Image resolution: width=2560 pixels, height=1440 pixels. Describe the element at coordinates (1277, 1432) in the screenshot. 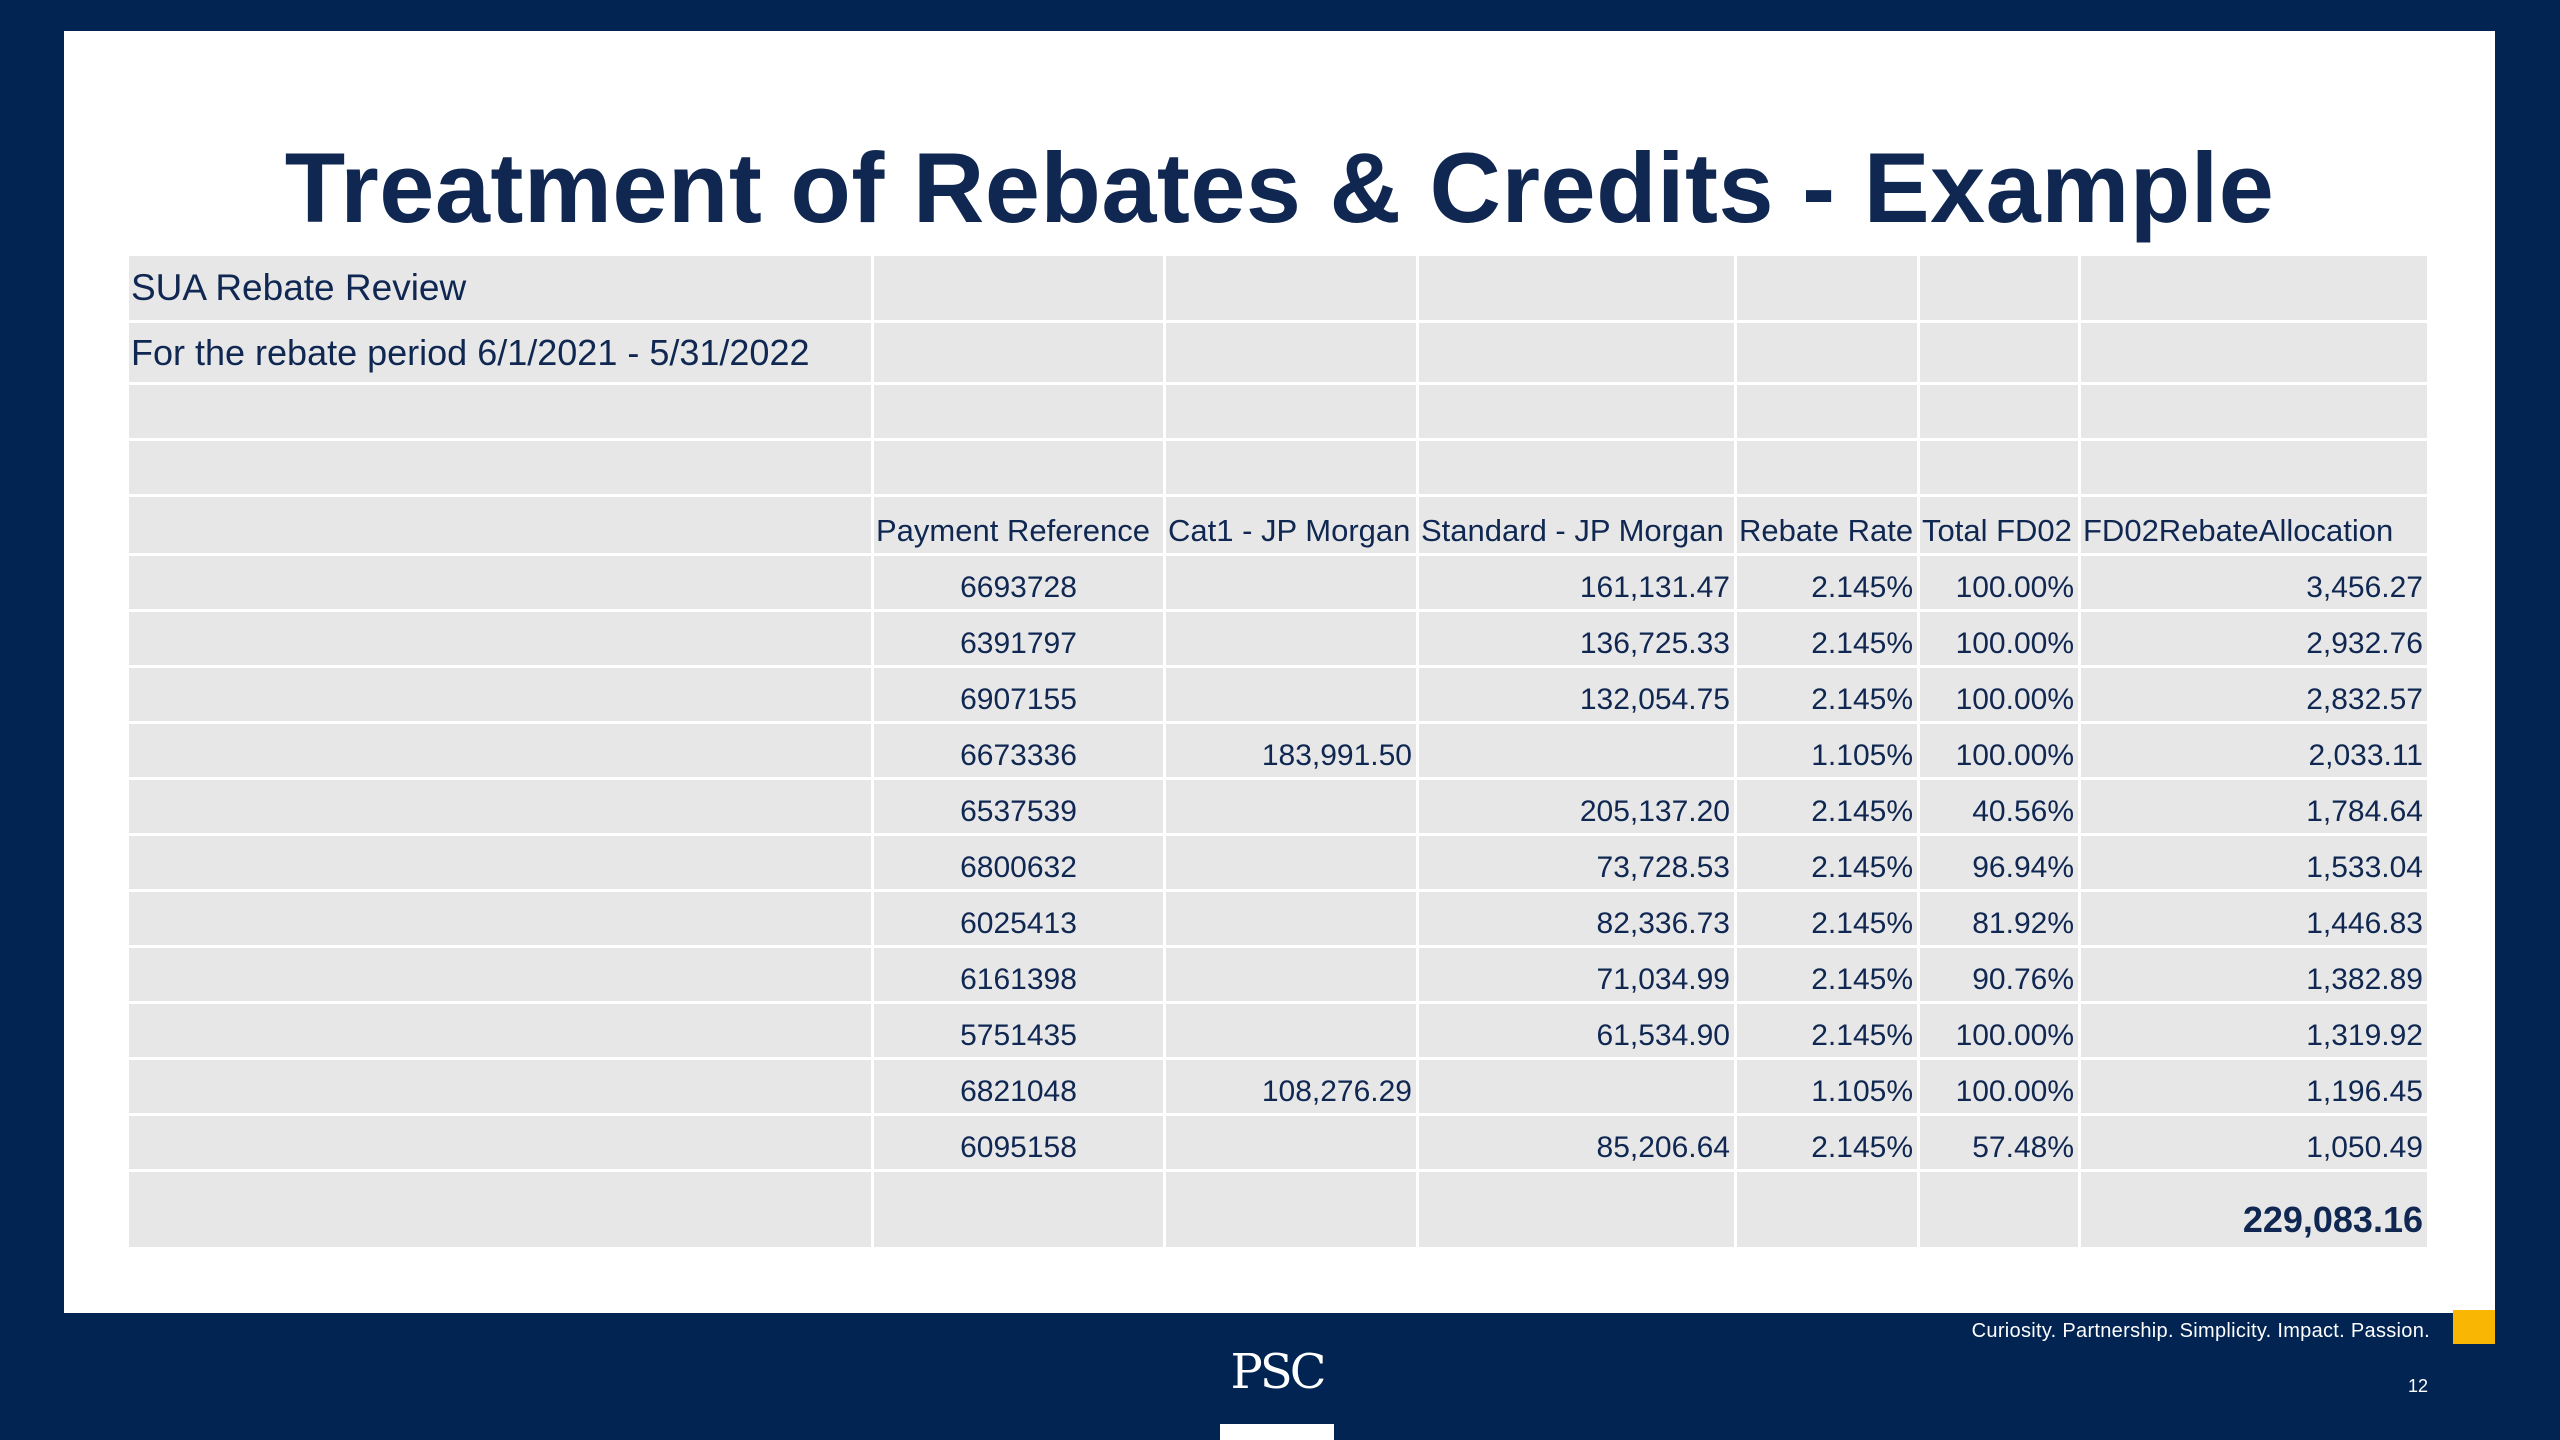

I see `logo-bar` at that location.